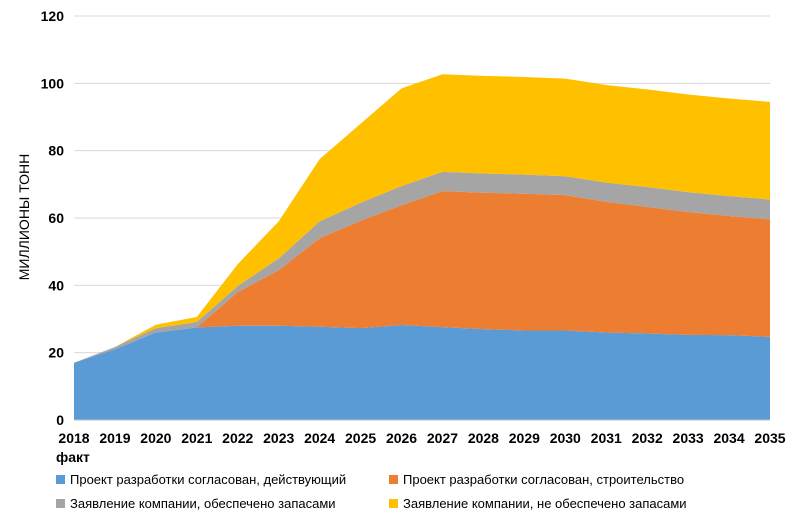 The image size is (800, 524). I want to click on x-tick-label: 2024, so click(319, 438).